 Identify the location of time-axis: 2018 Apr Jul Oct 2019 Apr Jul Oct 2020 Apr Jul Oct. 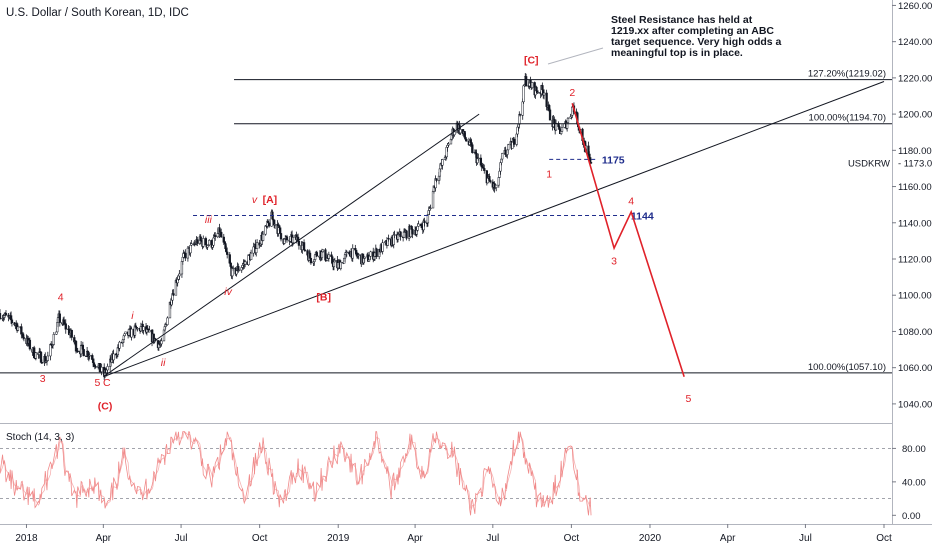
(453, 534).